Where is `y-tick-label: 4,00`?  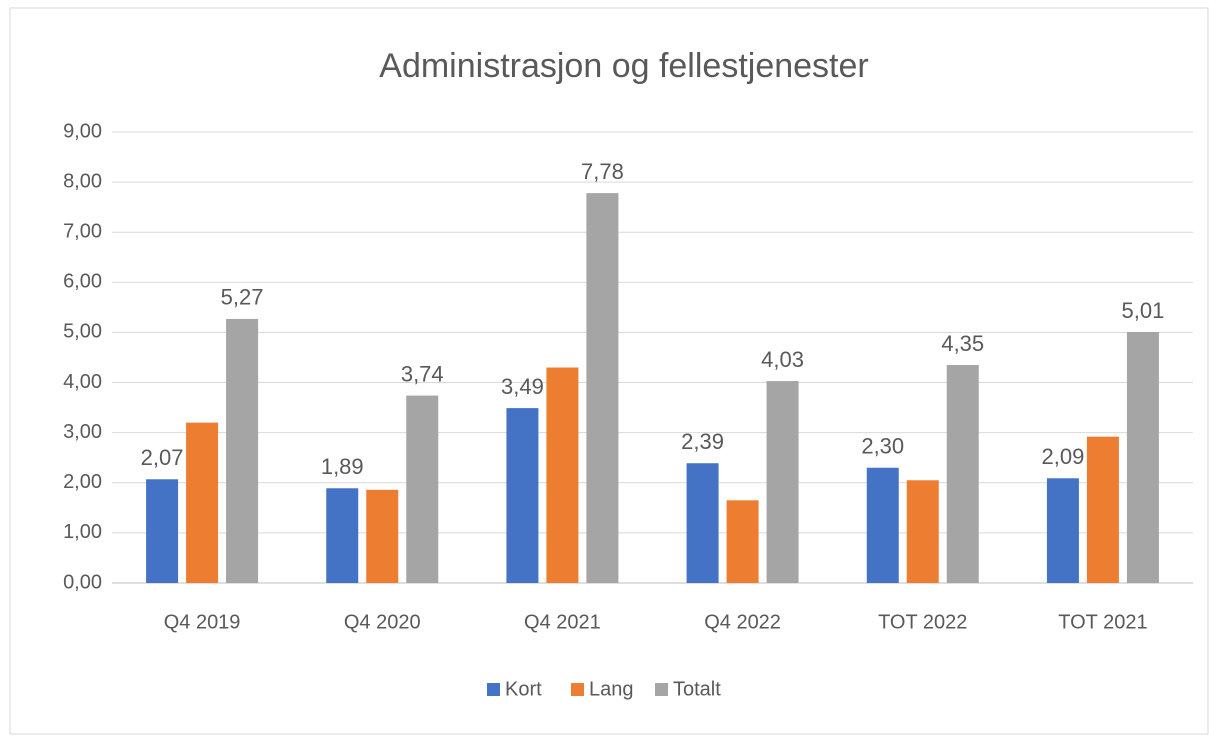 y-tick-label: 4,00 is located at coordinates (82, 382).